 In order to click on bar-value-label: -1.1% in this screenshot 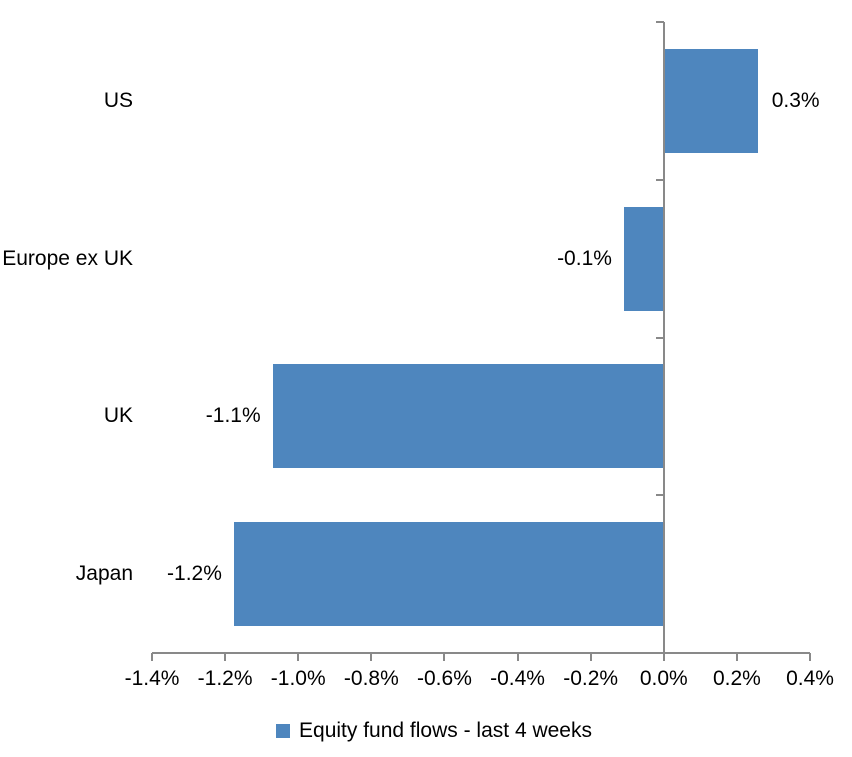, I will do `click(233, 416)`.